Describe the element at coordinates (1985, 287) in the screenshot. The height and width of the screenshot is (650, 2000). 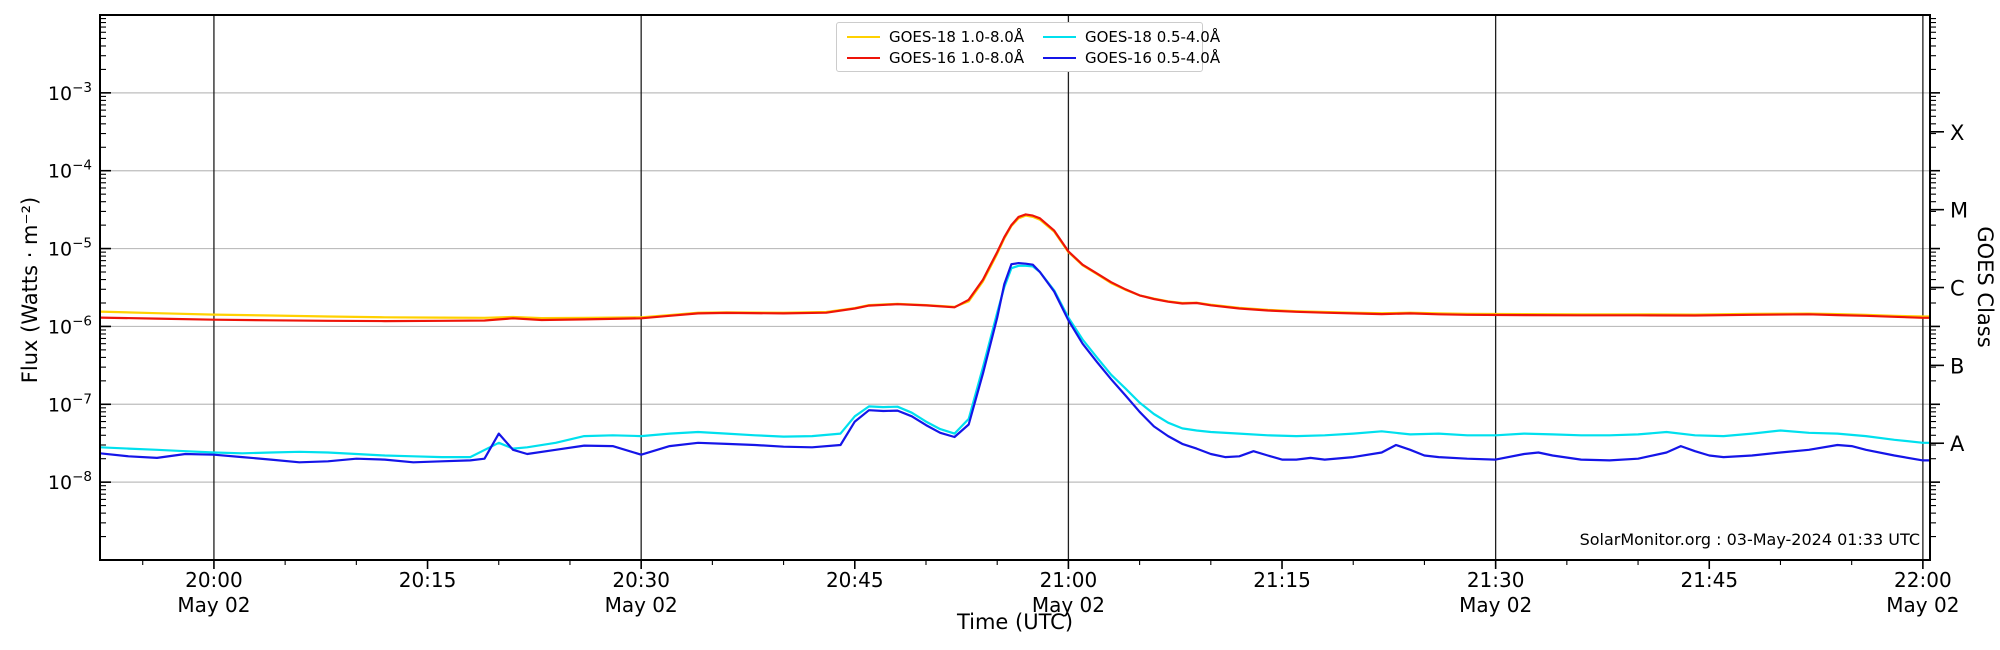
I see `y-axis-title-goes-class: GOES Class` at that location.